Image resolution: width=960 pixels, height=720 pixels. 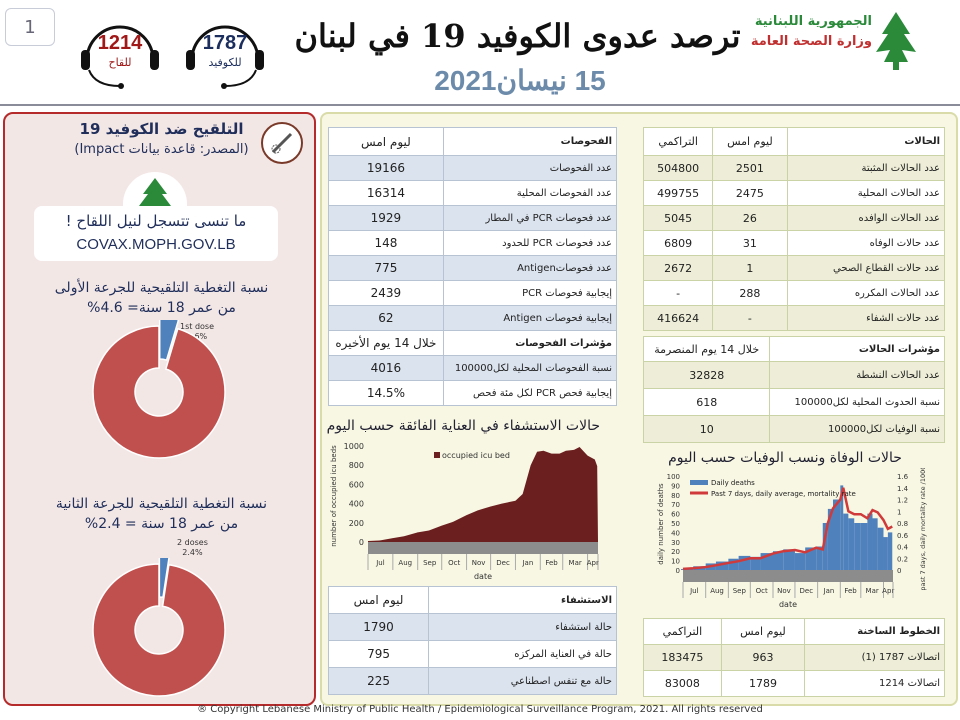 What do you see at coordinates (437, 455) in the screenshot?
I see `legend-swatch` at bounding box center [437, 455].